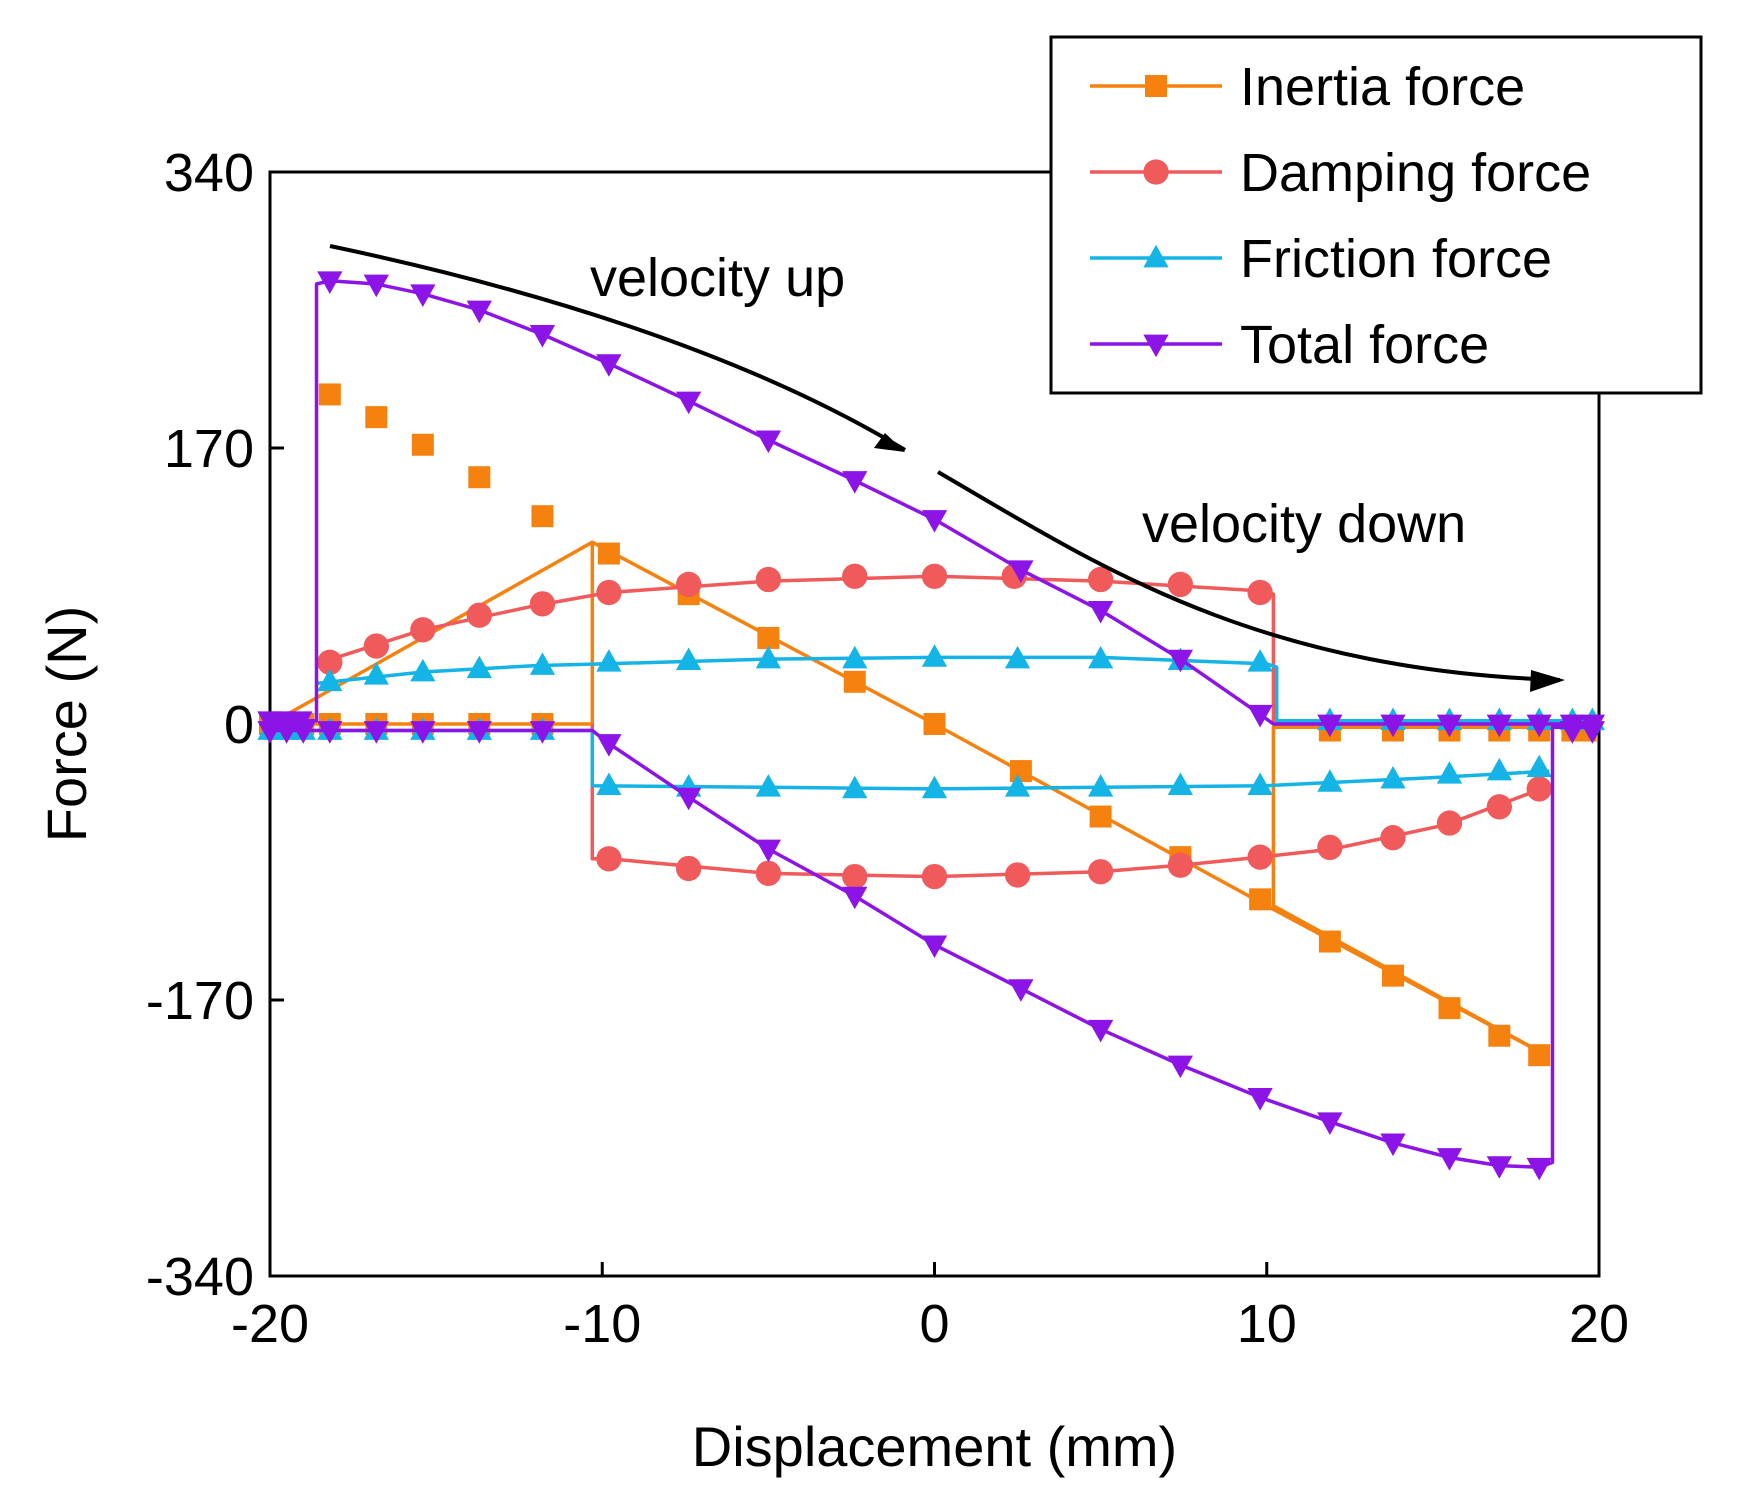 The image size is (1750, 1493). I want to click on y-axis-title: Force (N), so click(66, 724).